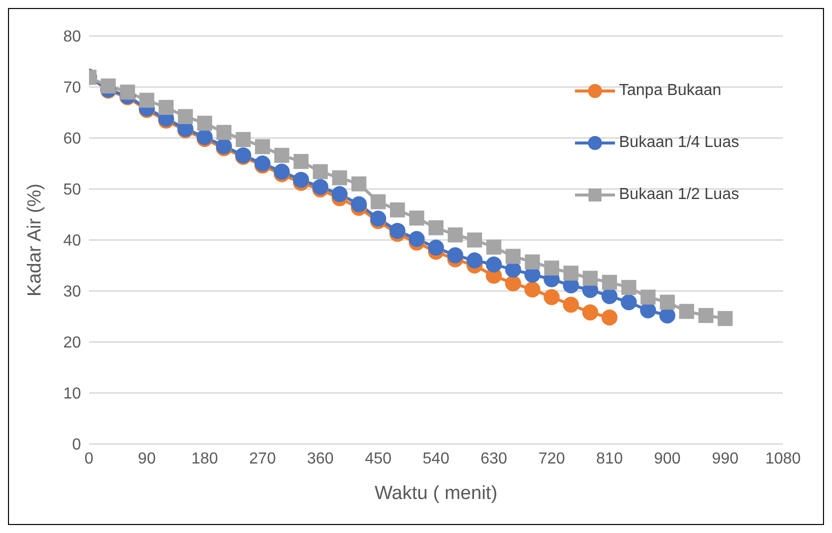 This screenshot has width=832, height=533. I want to click on x-tick-label: 1080, so click(783, 459).